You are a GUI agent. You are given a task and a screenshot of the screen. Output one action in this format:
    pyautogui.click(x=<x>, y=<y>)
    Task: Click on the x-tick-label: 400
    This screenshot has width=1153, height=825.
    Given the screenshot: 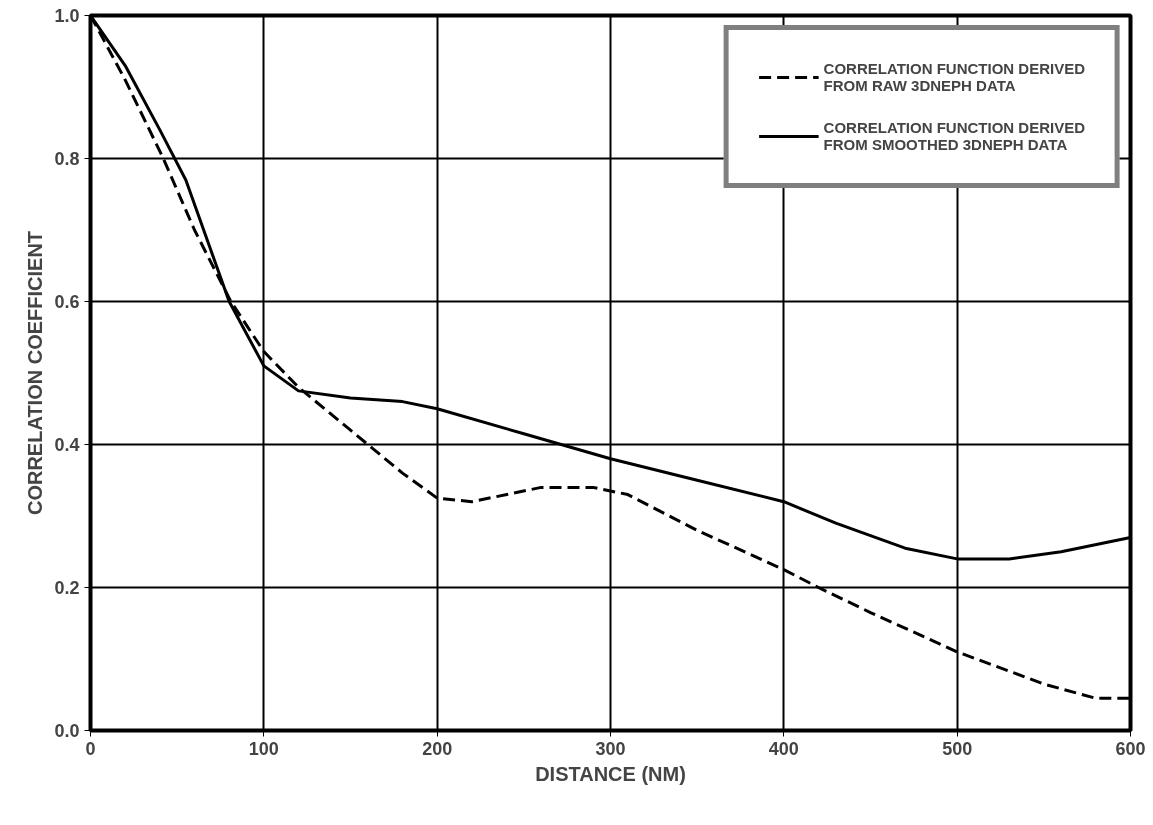 What is the action you would take?
    pyautogui.click(x=783, y=748)
    